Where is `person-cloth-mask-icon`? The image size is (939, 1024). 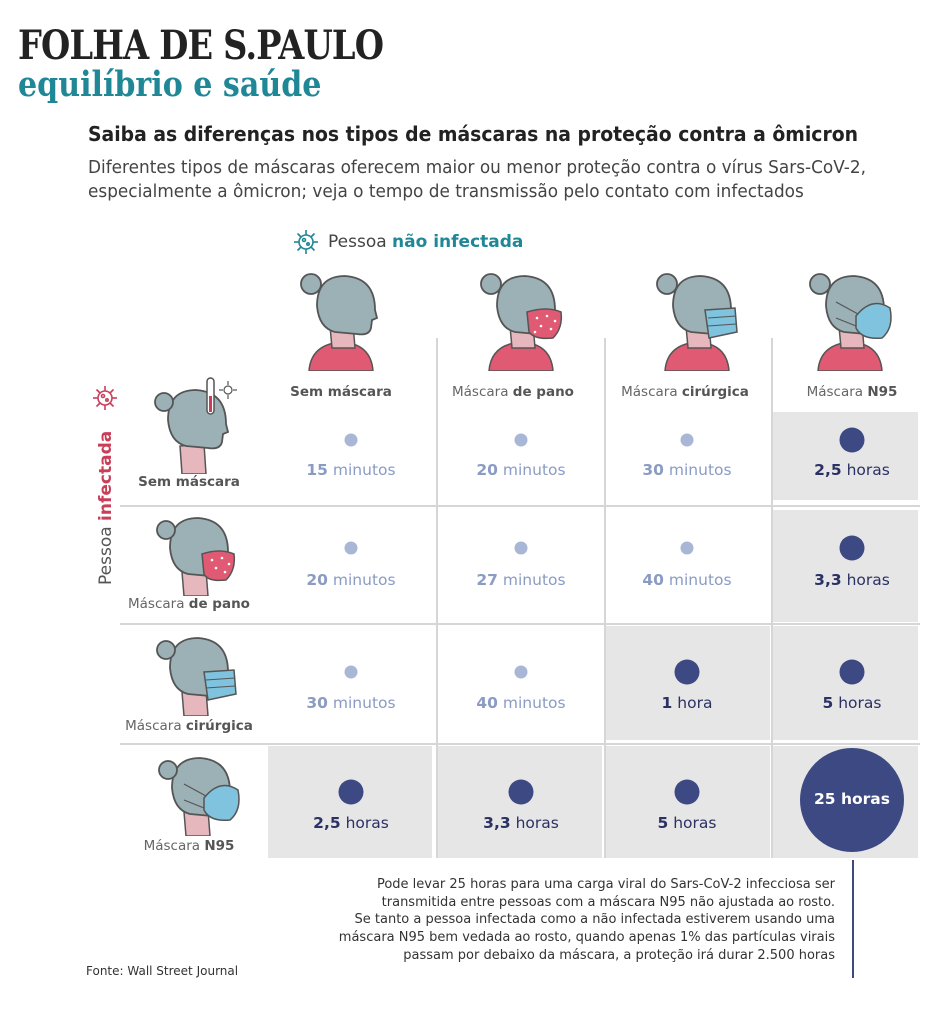 person-cloth-mask-icon is located at coordinates (521, 322).